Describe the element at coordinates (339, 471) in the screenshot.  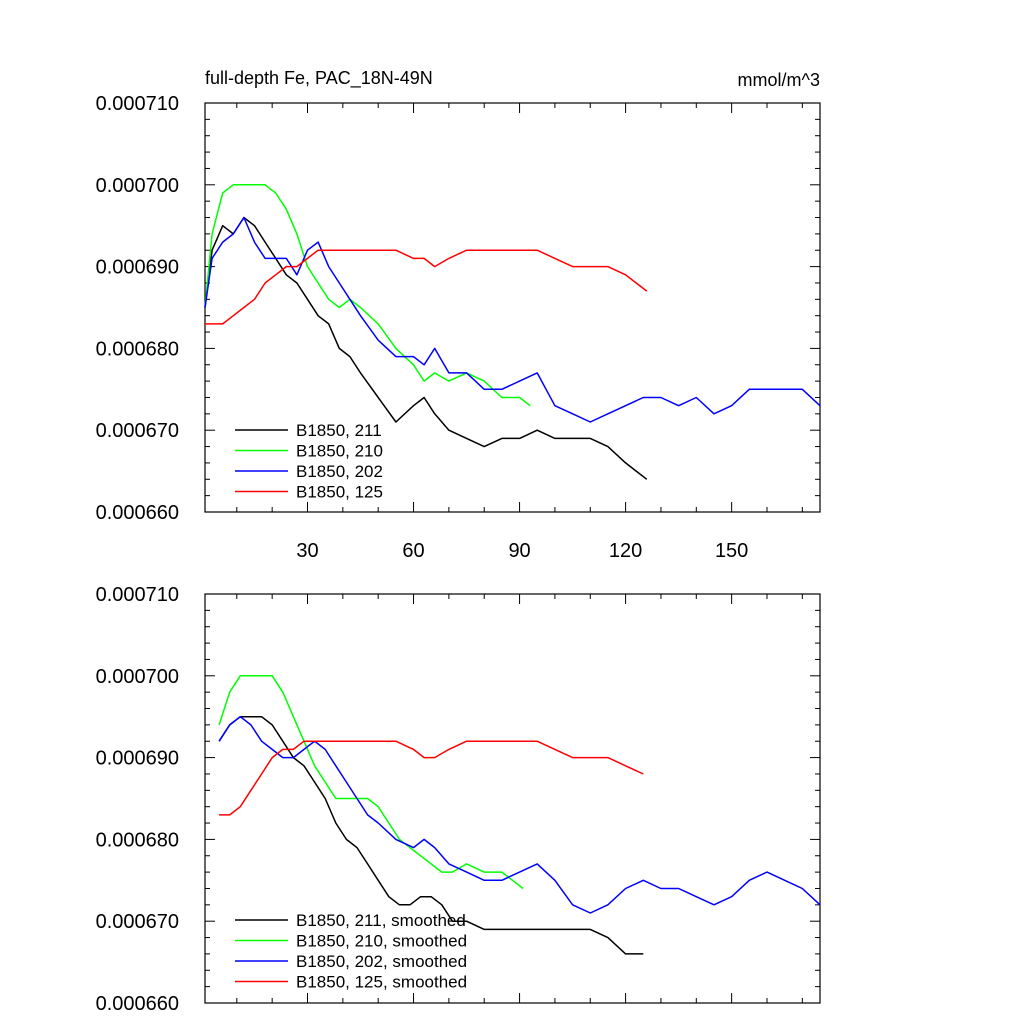
I see `legend-label: B1850, 202` at that location.